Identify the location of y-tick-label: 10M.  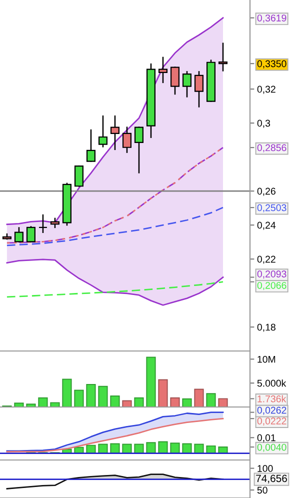
(267, 359).